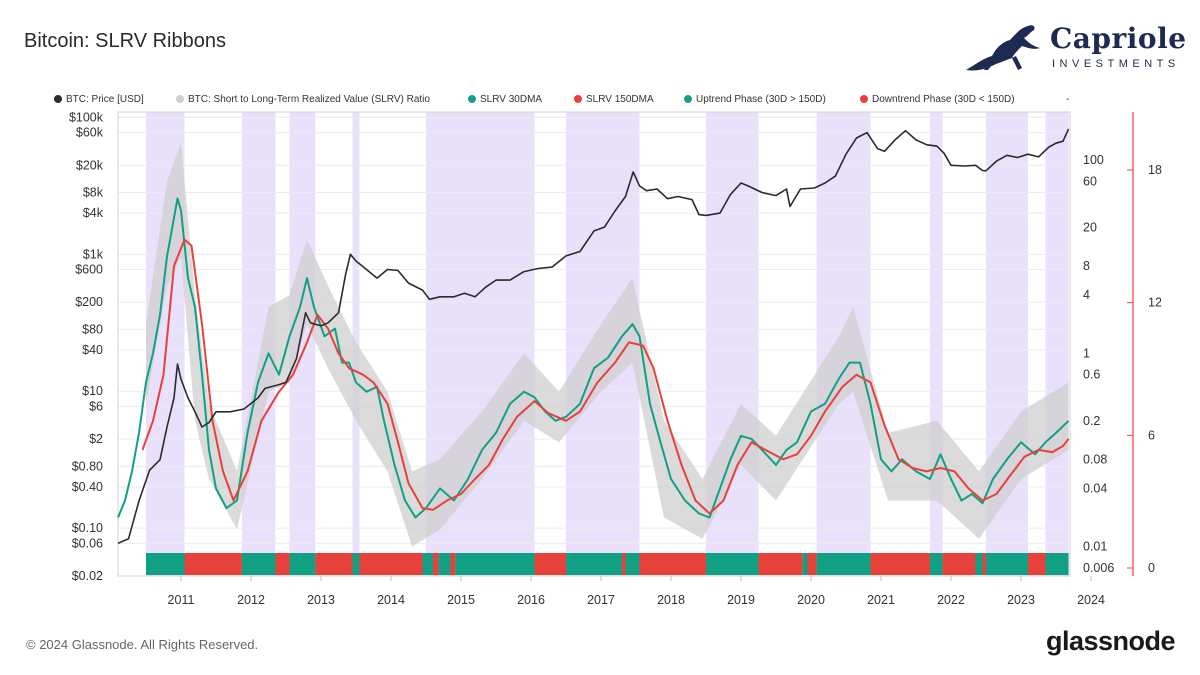 This screenshot has width=1200, height=675. I want to click on x-tick-label: 2016, so click(531, 600).